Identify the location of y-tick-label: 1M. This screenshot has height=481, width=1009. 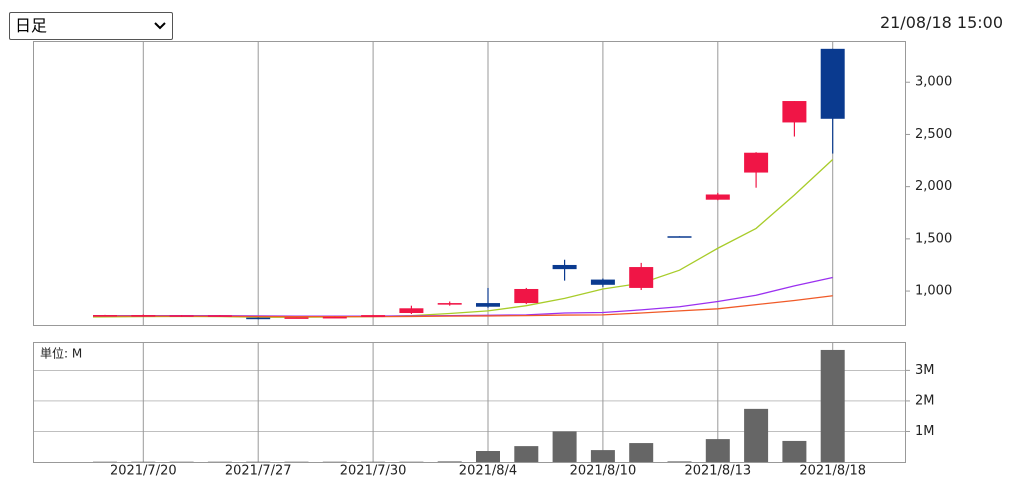
(925, 431).